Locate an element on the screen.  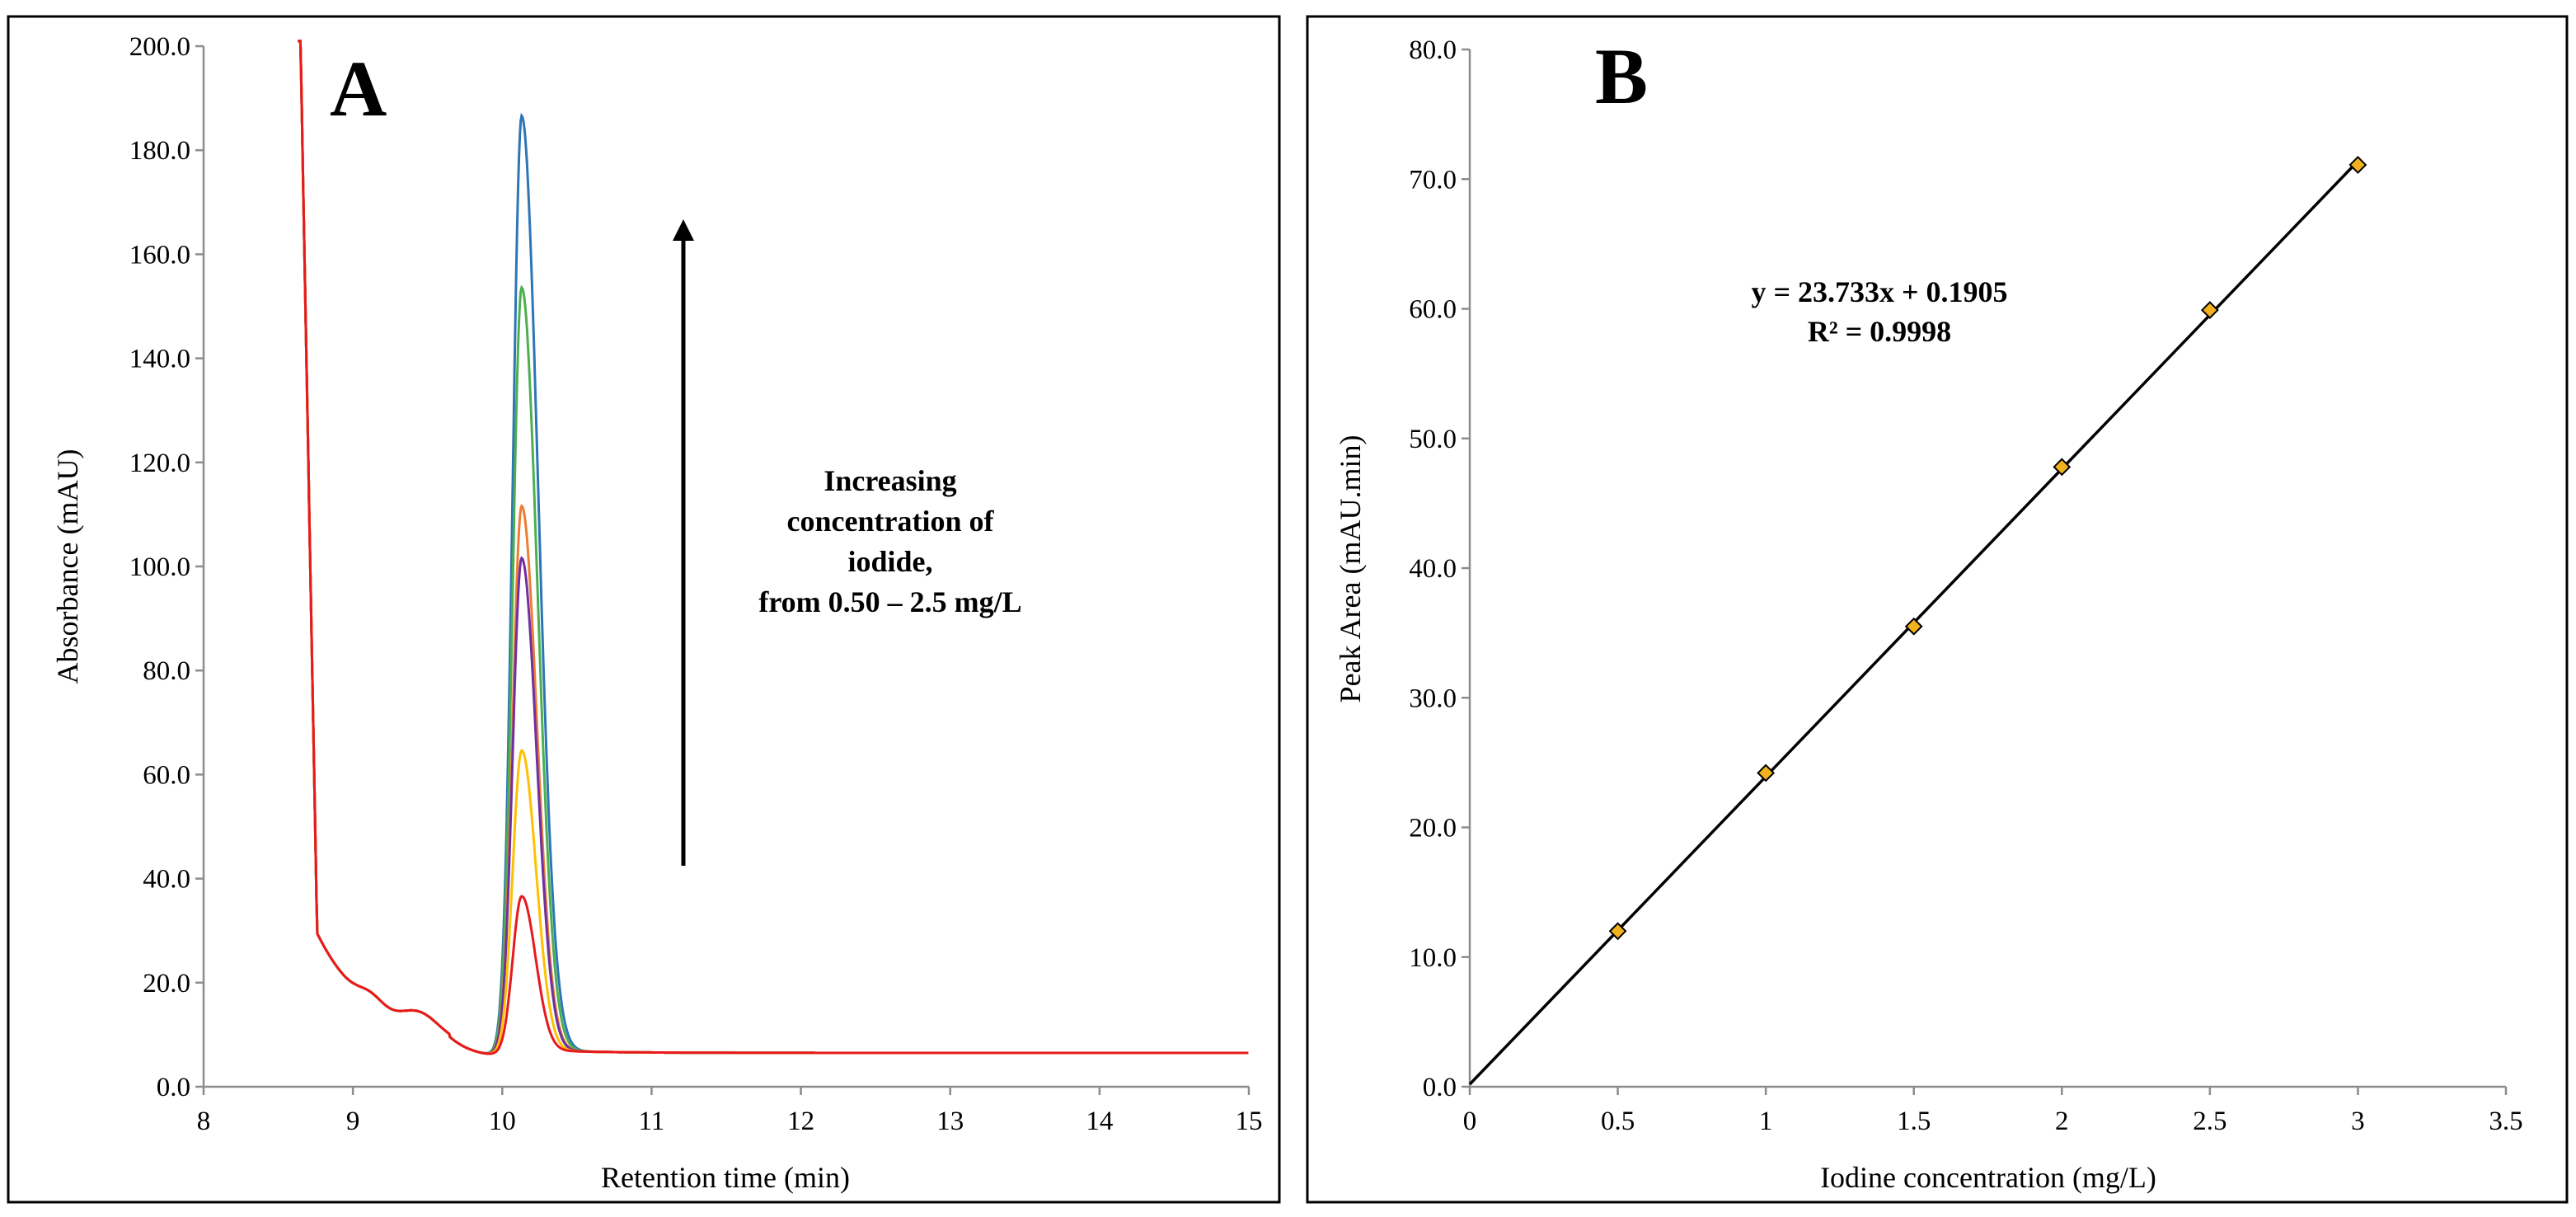
panel-a-y-tick-label: 0.0 is located at coordinates (174, 1087).